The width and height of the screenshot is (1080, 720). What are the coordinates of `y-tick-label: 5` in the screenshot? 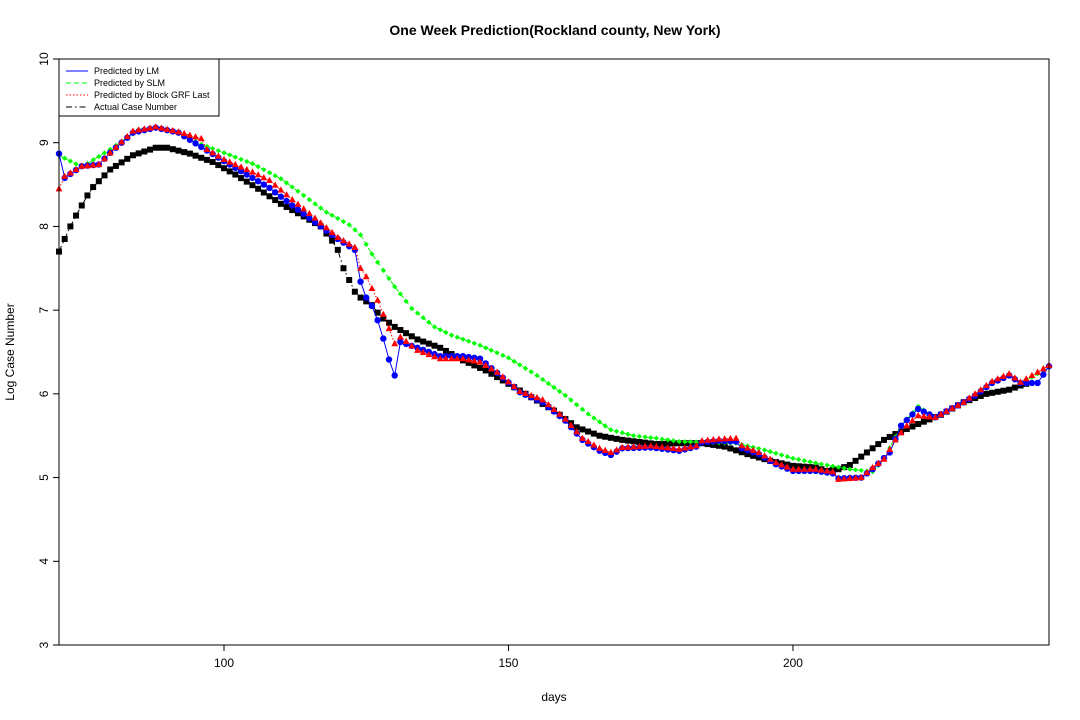 It's located at (44, 477).